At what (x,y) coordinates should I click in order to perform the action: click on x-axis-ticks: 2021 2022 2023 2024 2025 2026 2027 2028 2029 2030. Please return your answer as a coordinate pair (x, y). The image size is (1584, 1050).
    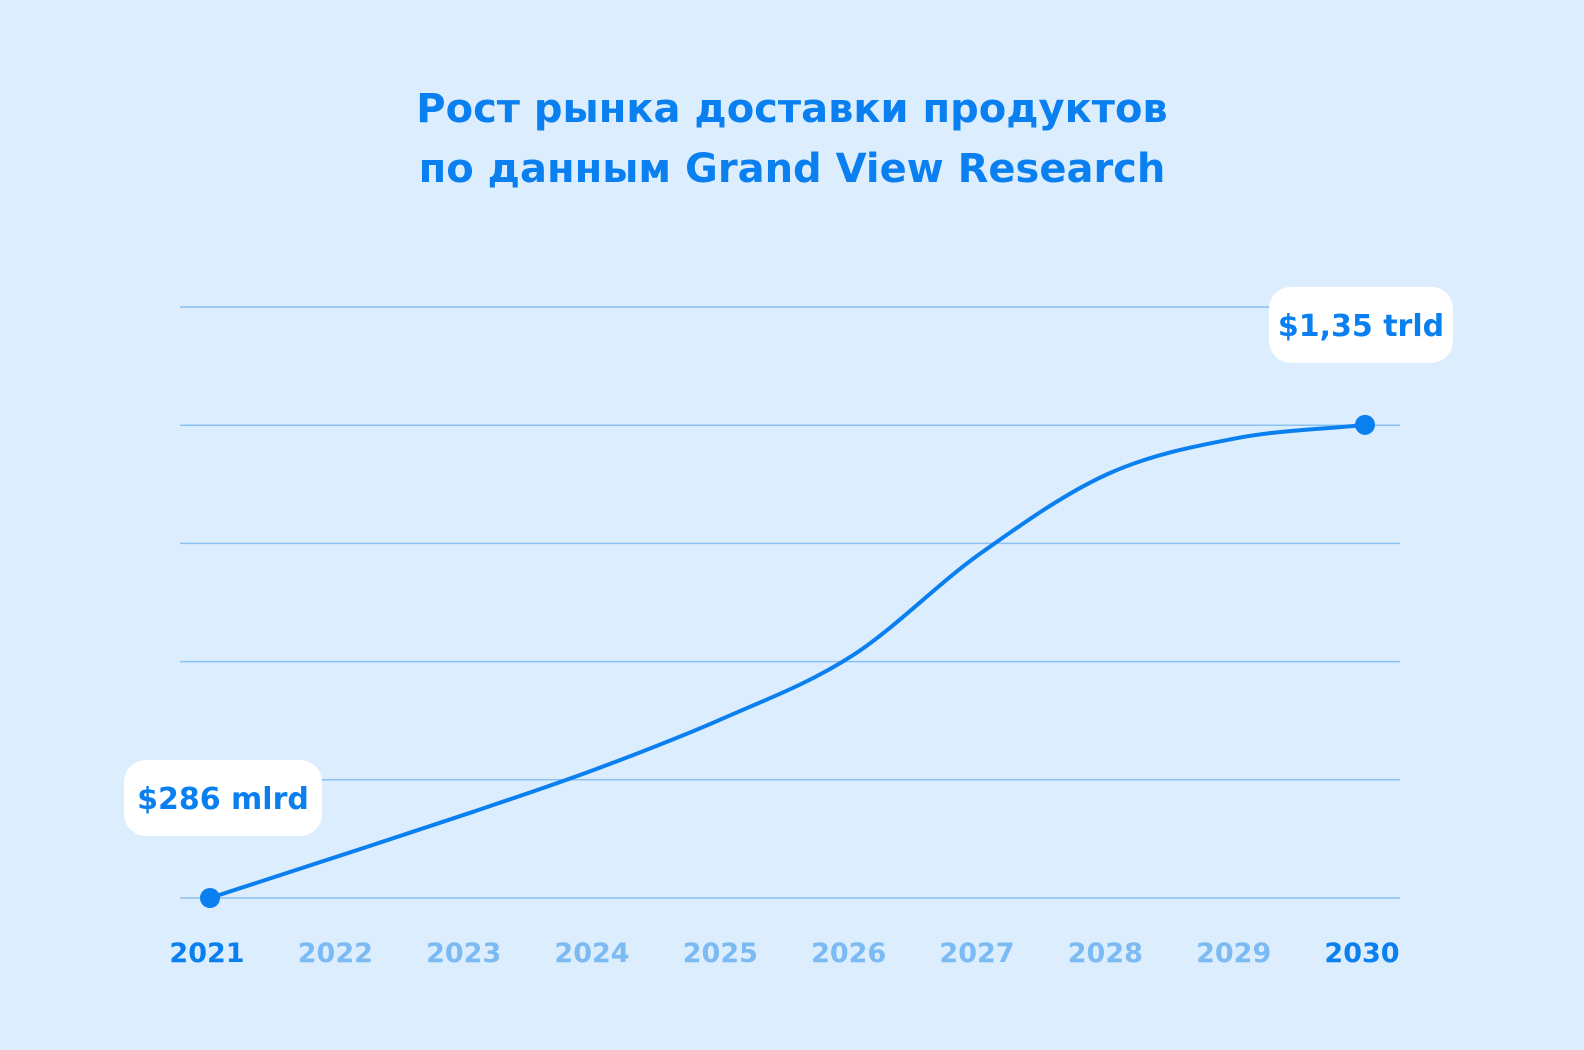
    Looking at the image, I should click on (784, 953).